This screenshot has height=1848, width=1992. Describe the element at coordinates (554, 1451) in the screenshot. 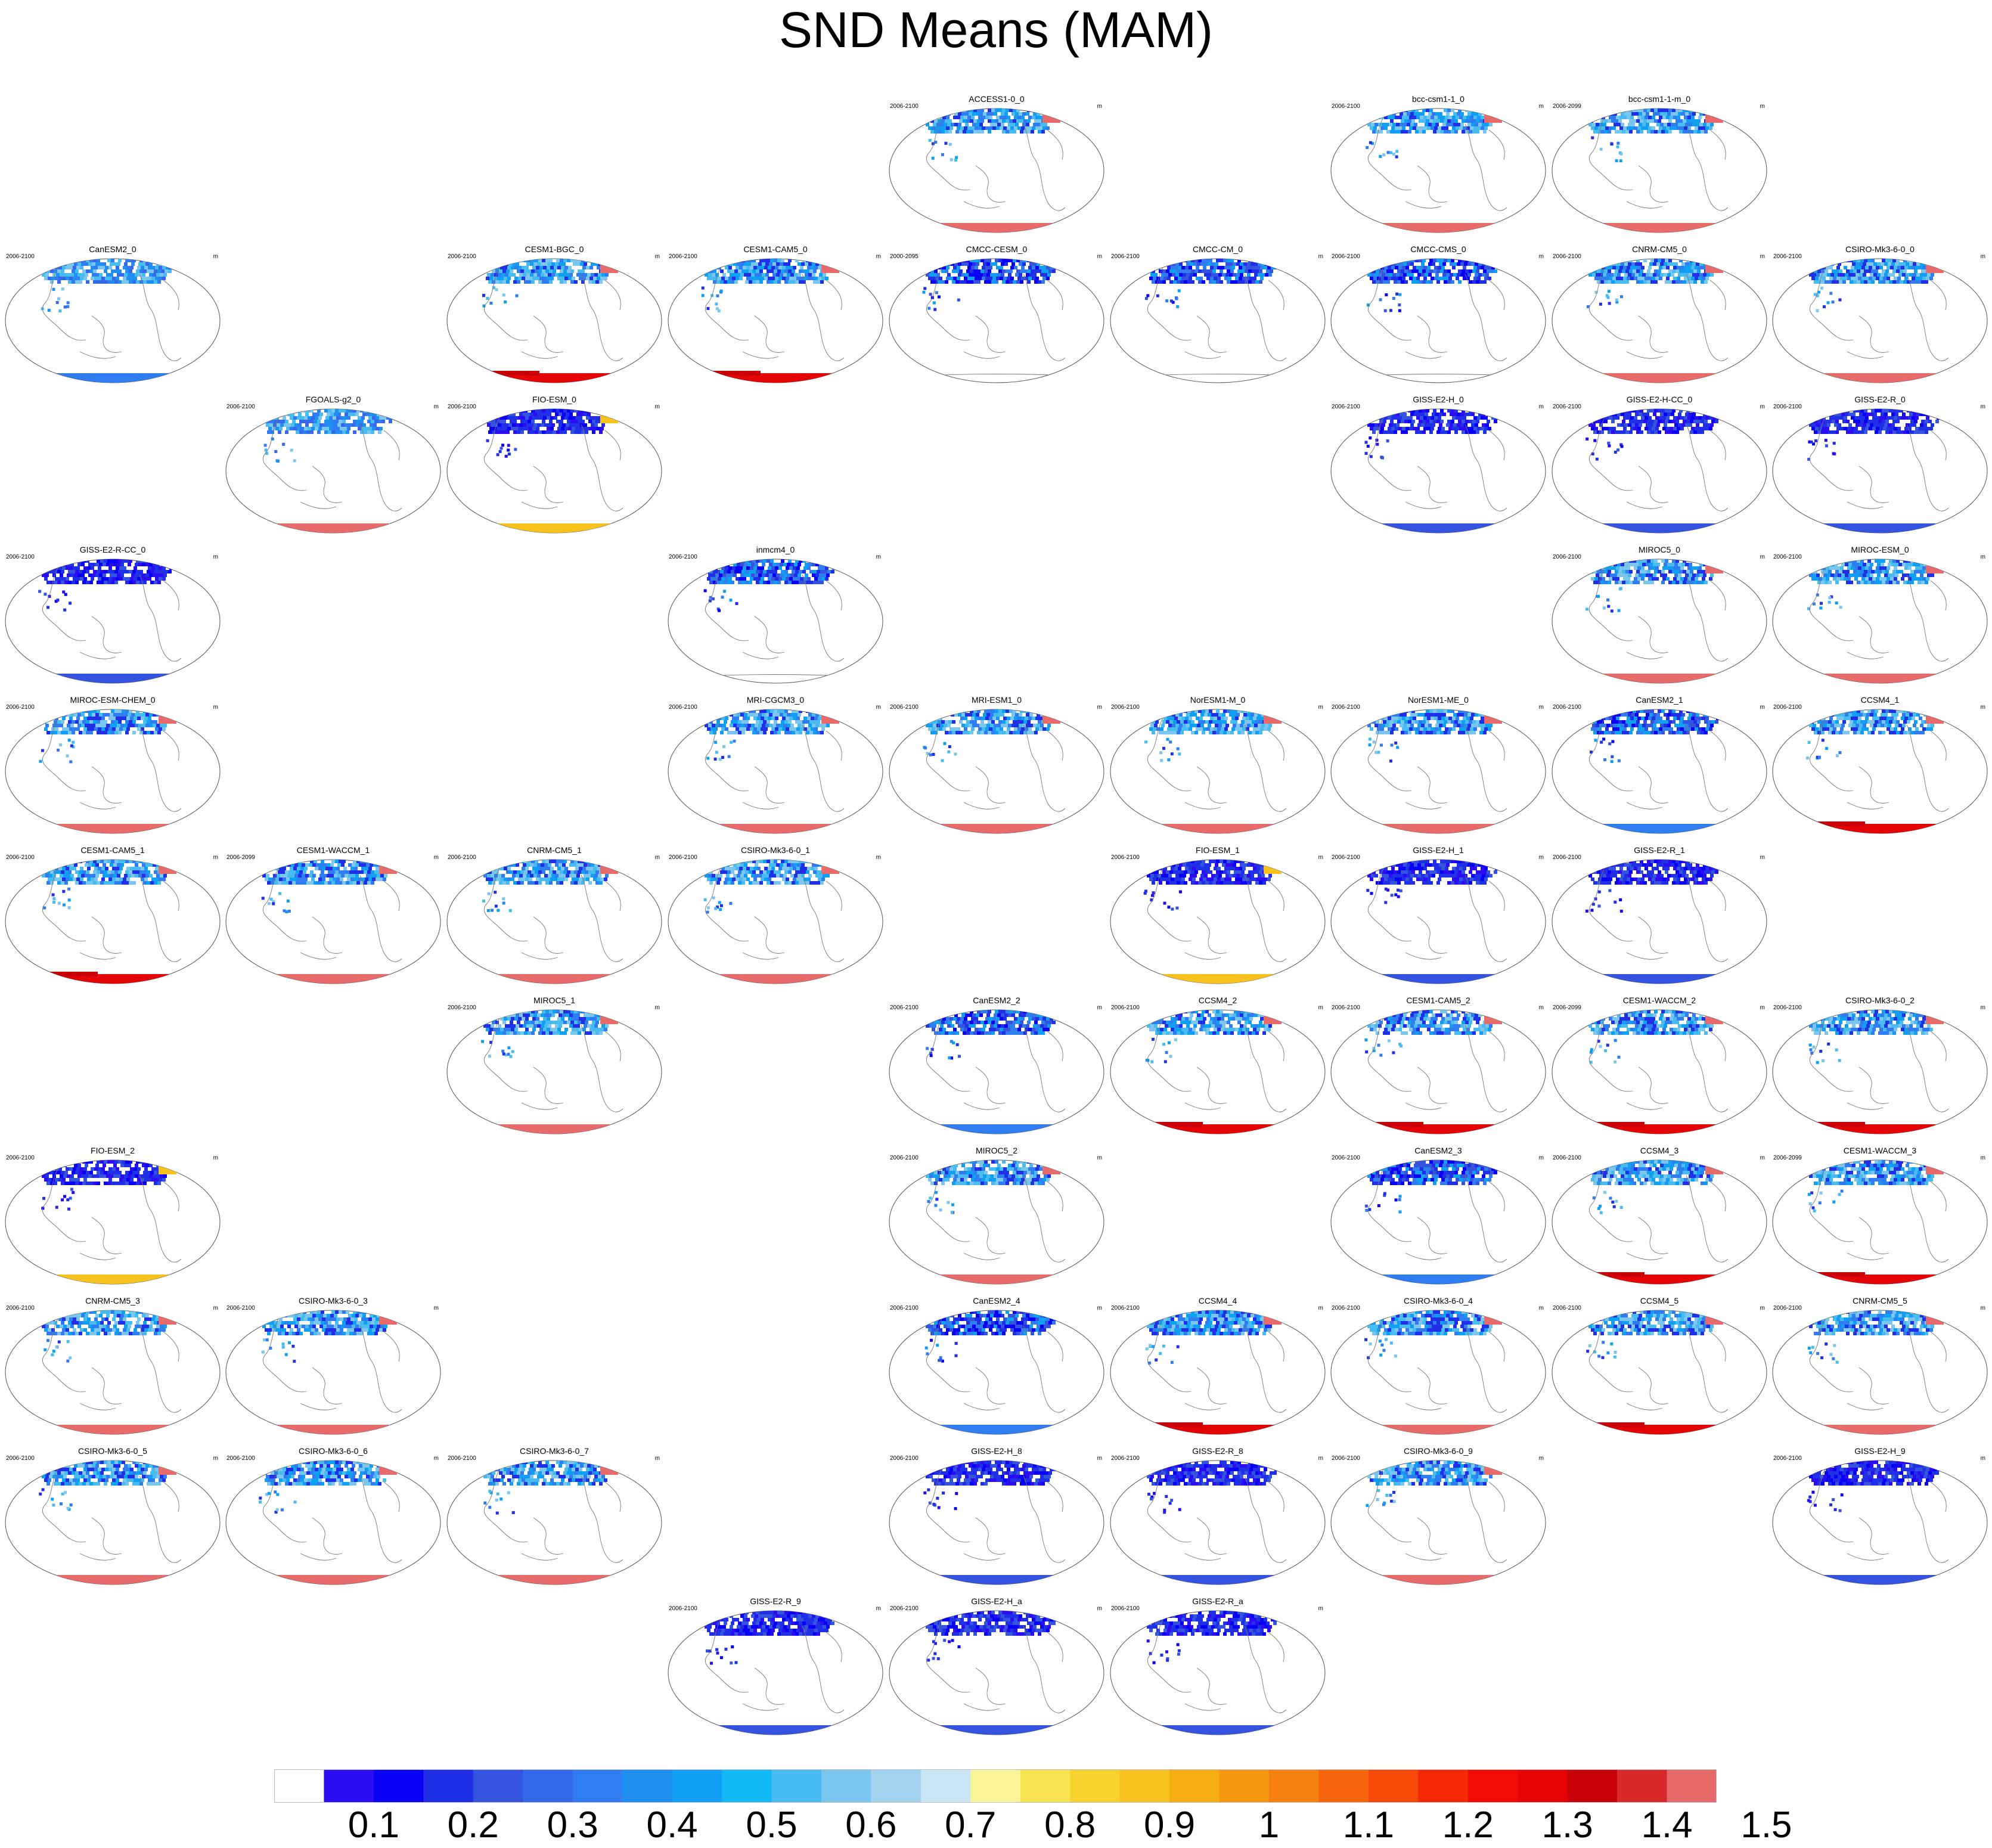

I see `panel-title: CSIRO-Mk3-6-0_7` at that location.